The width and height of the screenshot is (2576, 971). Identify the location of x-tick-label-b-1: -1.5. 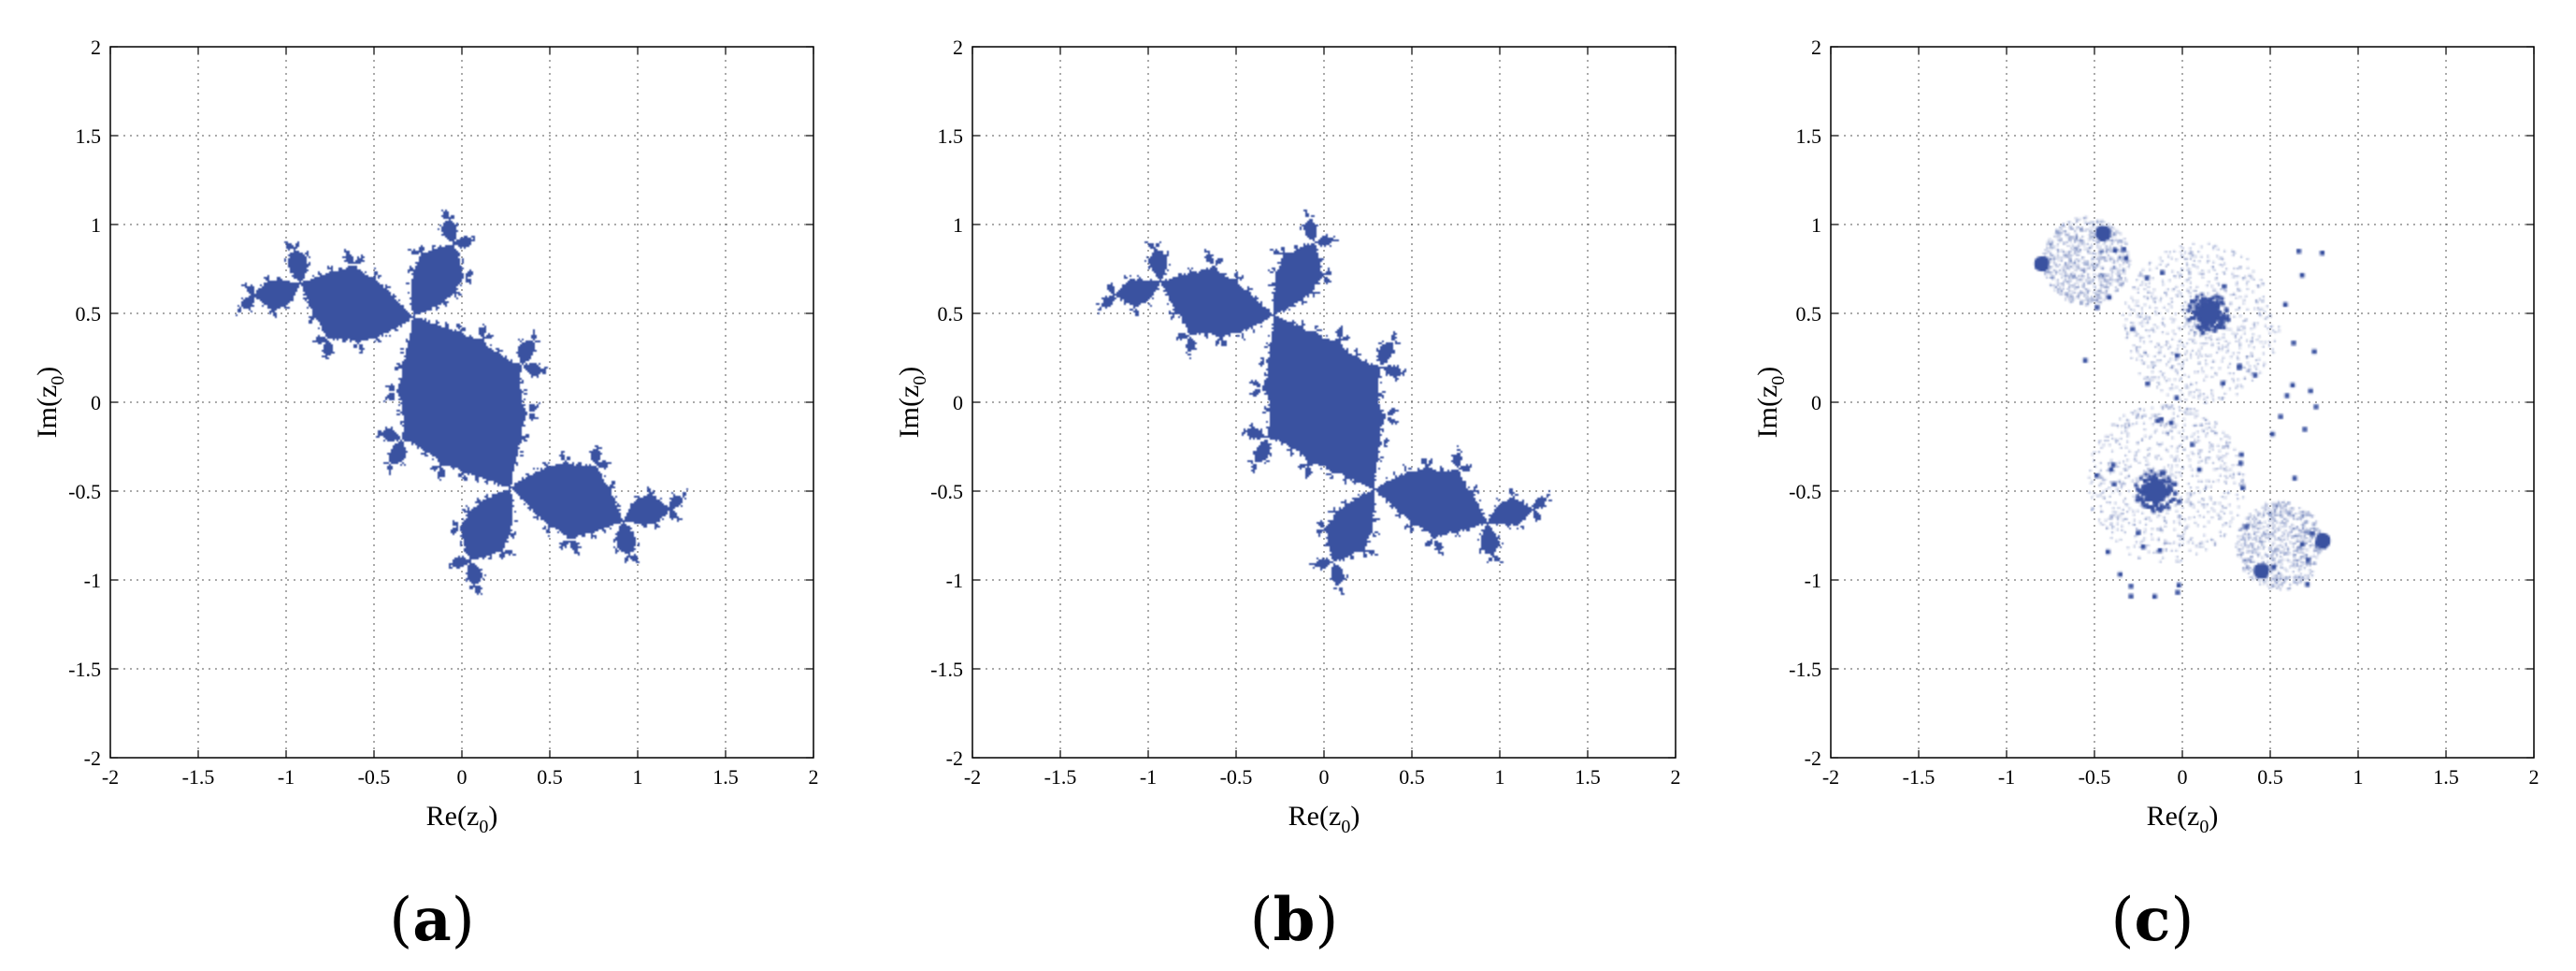
(1061, 777).